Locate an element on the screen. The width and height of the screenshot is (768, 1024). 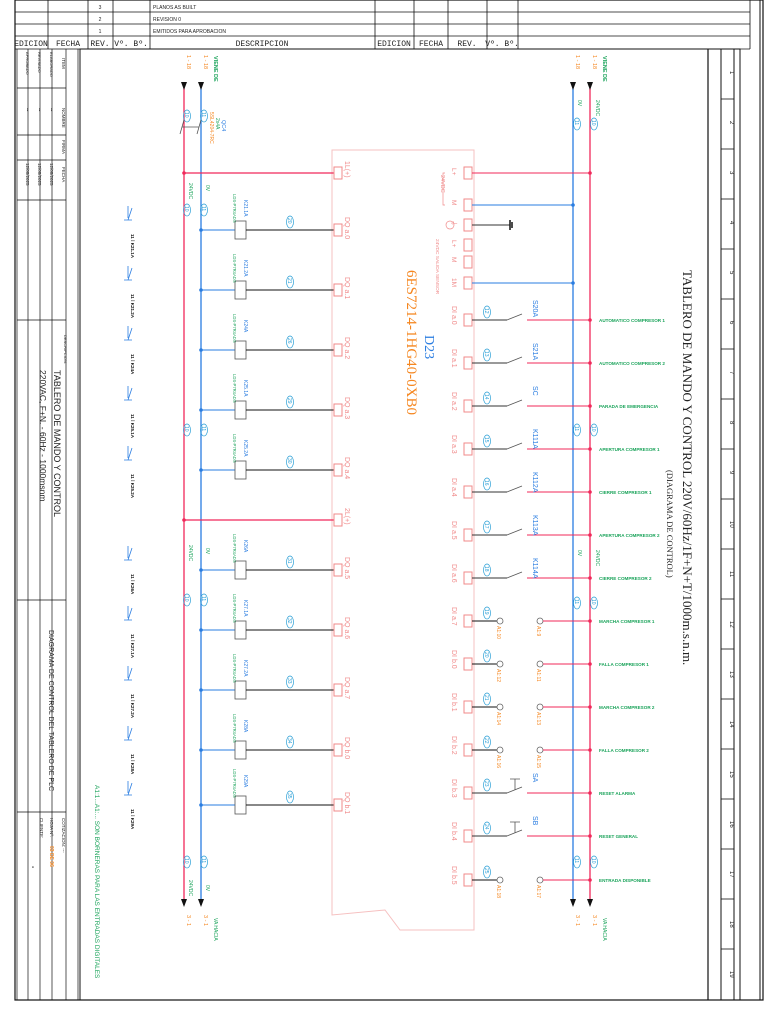
column-number: 16 is located at coordinates (731, 824).